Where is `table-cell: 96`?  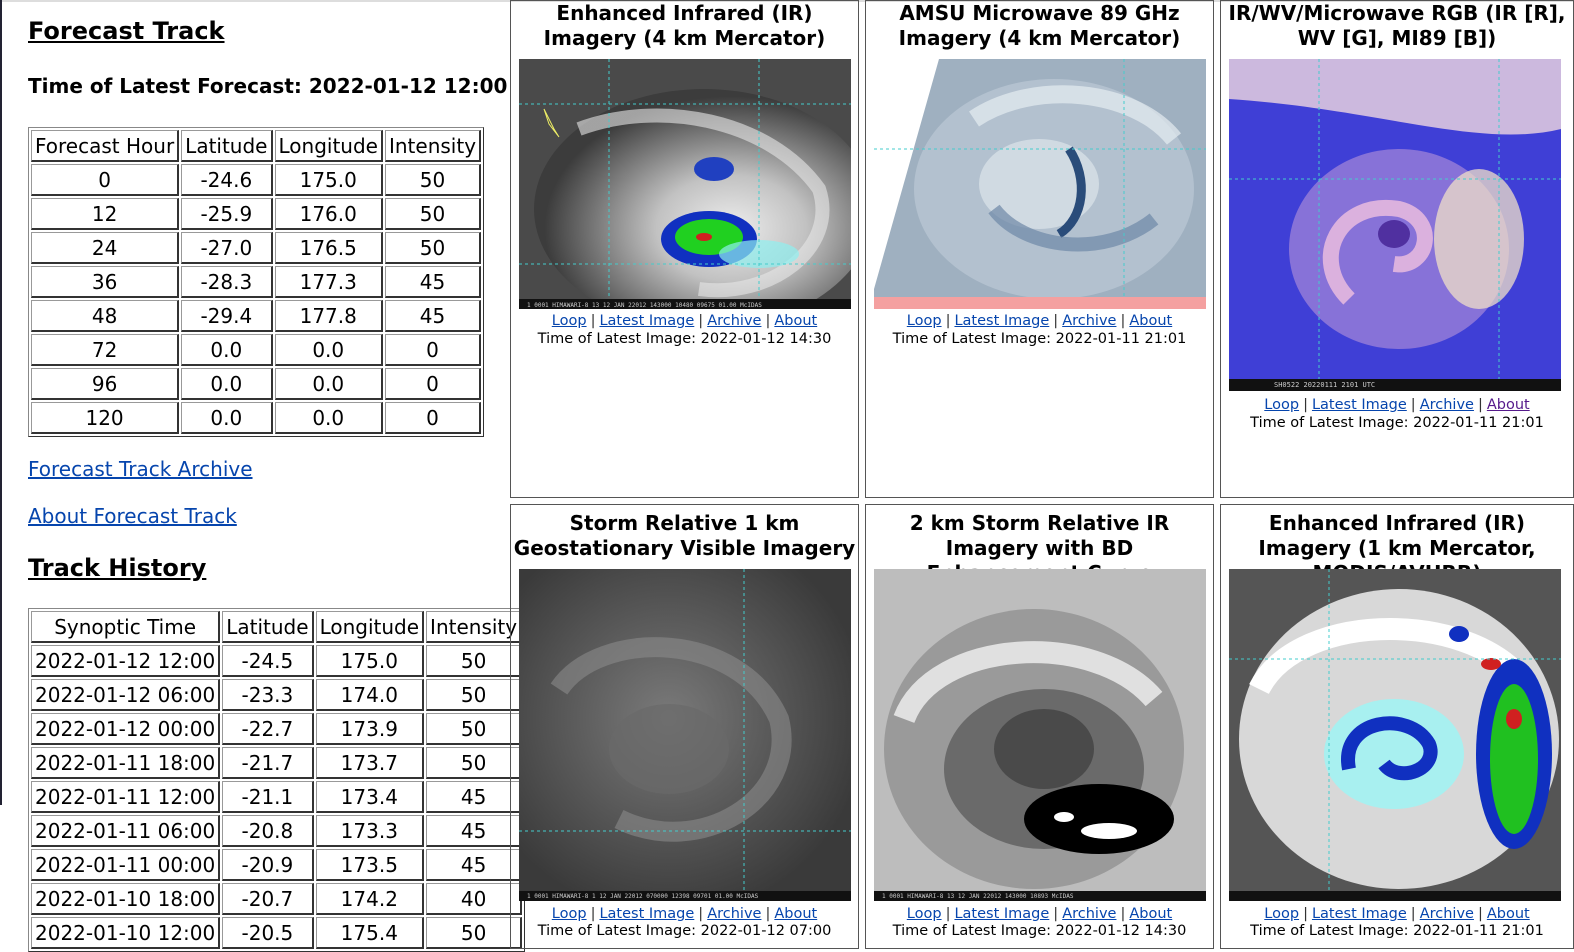 table-cell: 96 is located at coordinates (105, 384).